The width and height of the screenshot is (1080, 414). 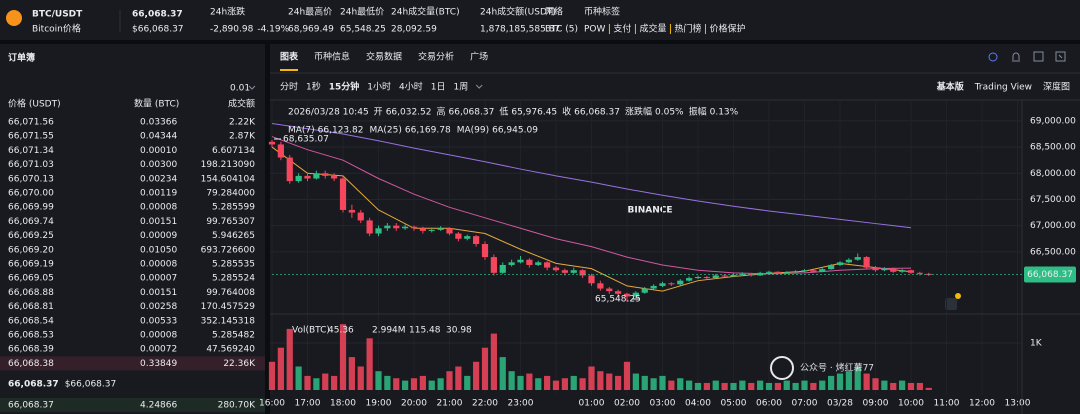 I want to click on tag: 价格保护, so click(x=727, y=29).